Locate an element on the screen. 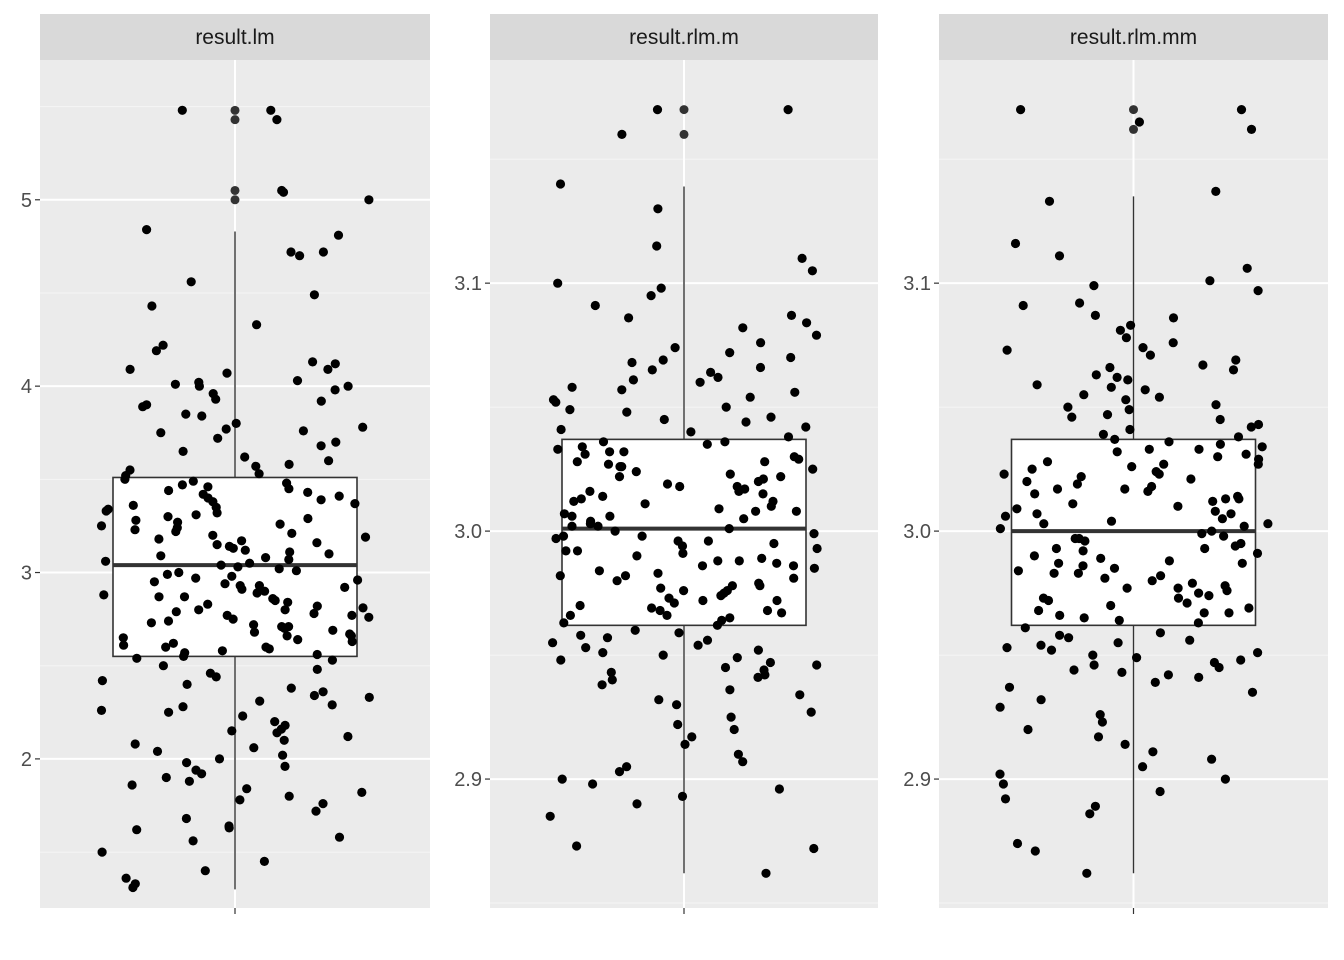 Image resolution: width=1344 pixels, height=960 pixels. y-tick-label: 2.9 is located at coordinates (468, 780).